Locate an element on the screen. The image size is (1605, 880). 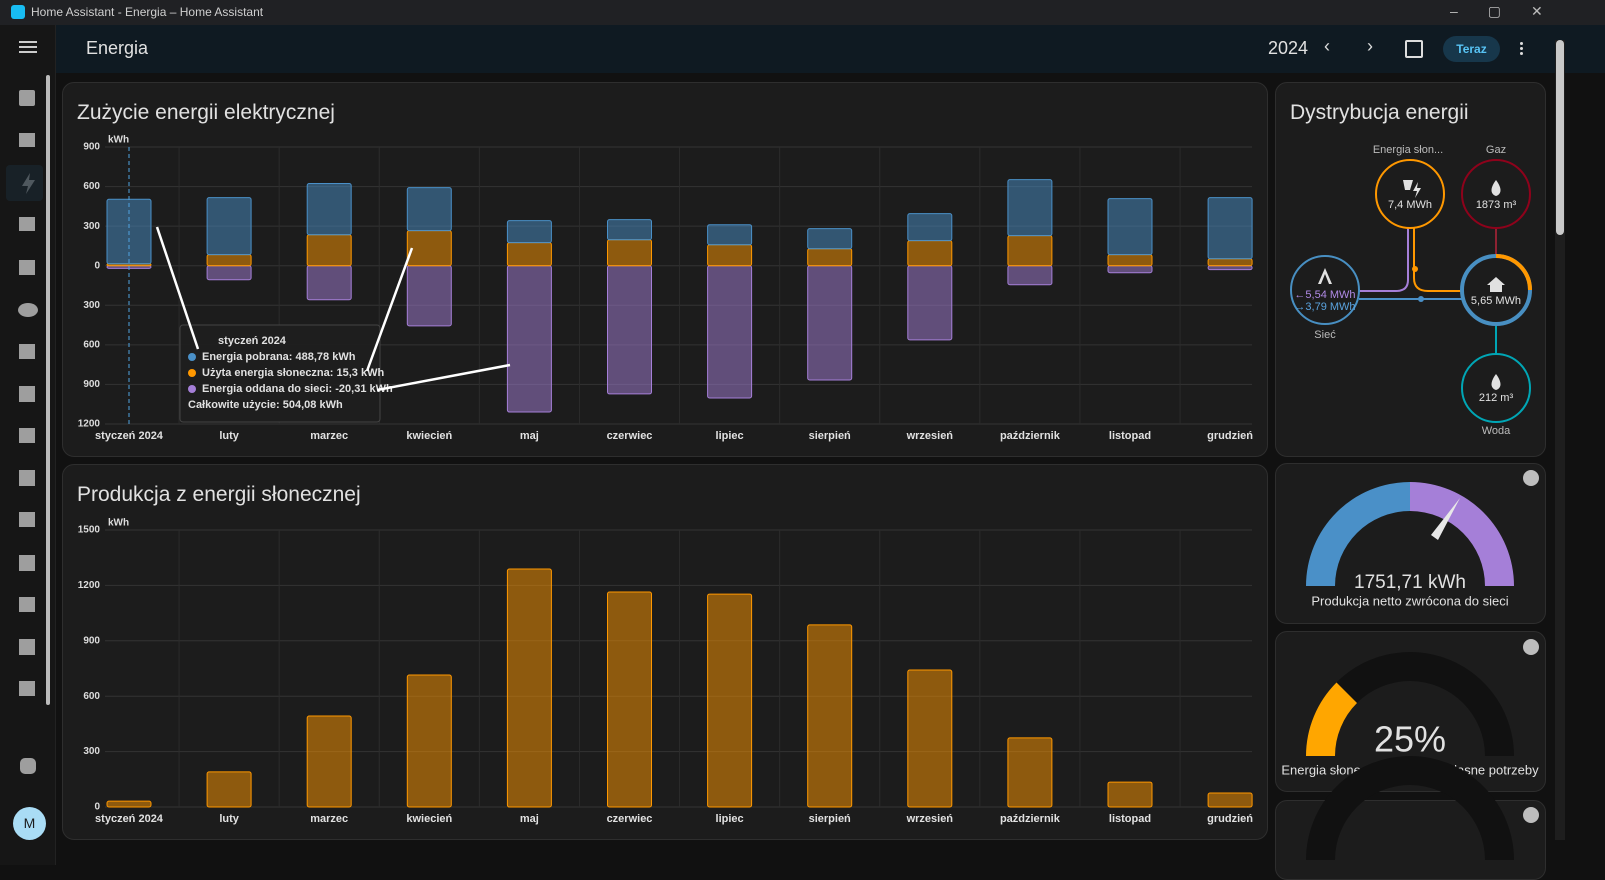
gauge-label: Produkcja netto zwrócona do sieci is located at coordinates (1409, 600).